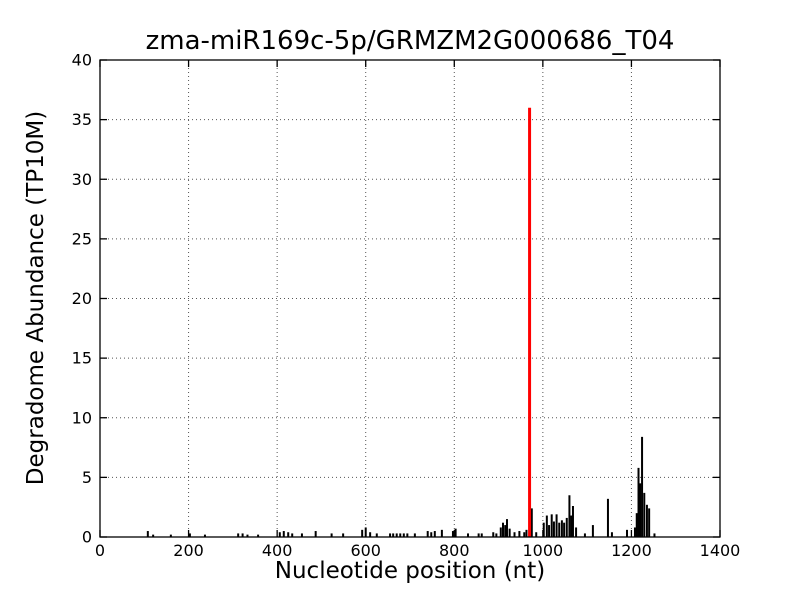  I want to click on y-axis-label: Degradome Abundance (TP10M), so click(36, 298).